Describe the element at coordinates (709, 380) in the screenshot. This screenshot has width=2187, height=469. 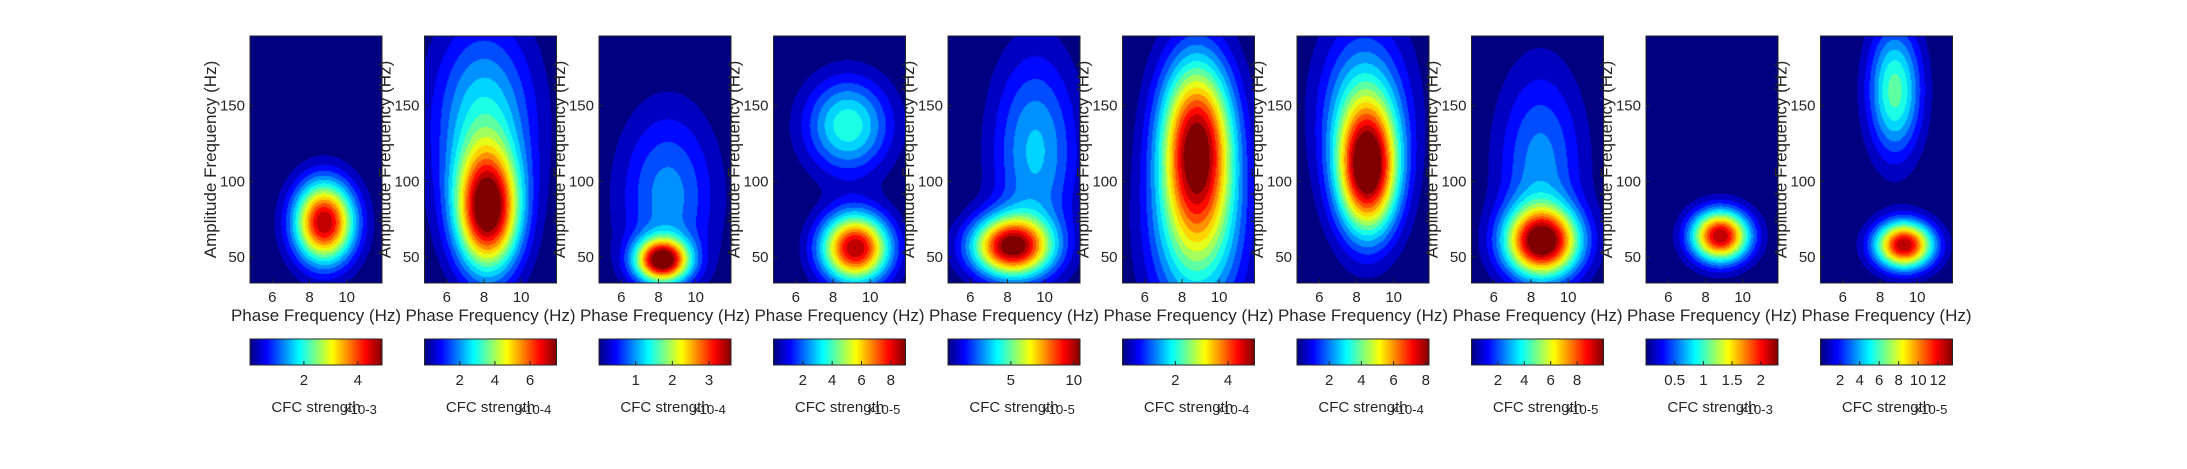
I see `colorbar-tick-label: 3` at that location.